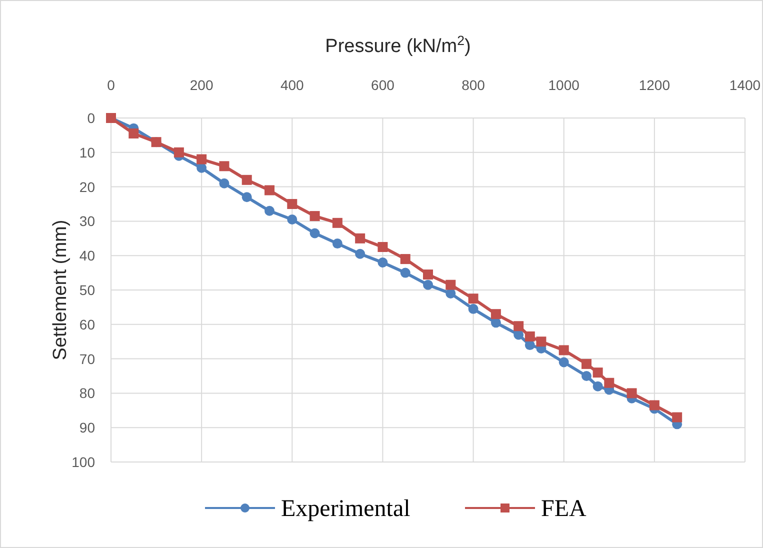 The image size is (763, 548). Describe the element at coordinates (346, 509) in the screenshot. I see `legend-label: Experimental` at that location.